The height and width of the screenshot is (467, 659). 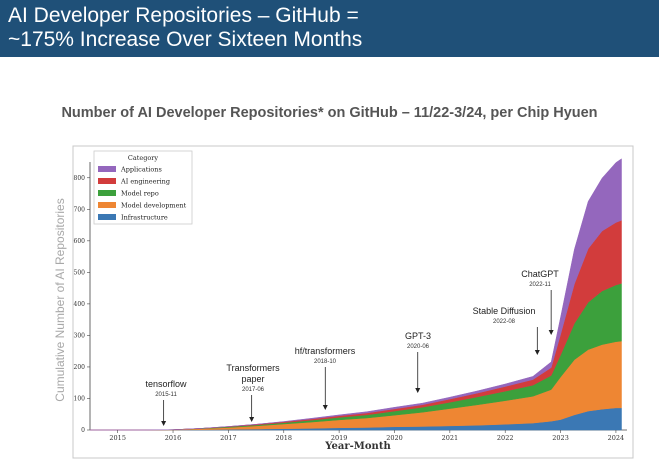 What do you see at coordinates (283, 438) in the screenshot?
I see `x-tick-label: 2018` at bounding box center [283, 438].